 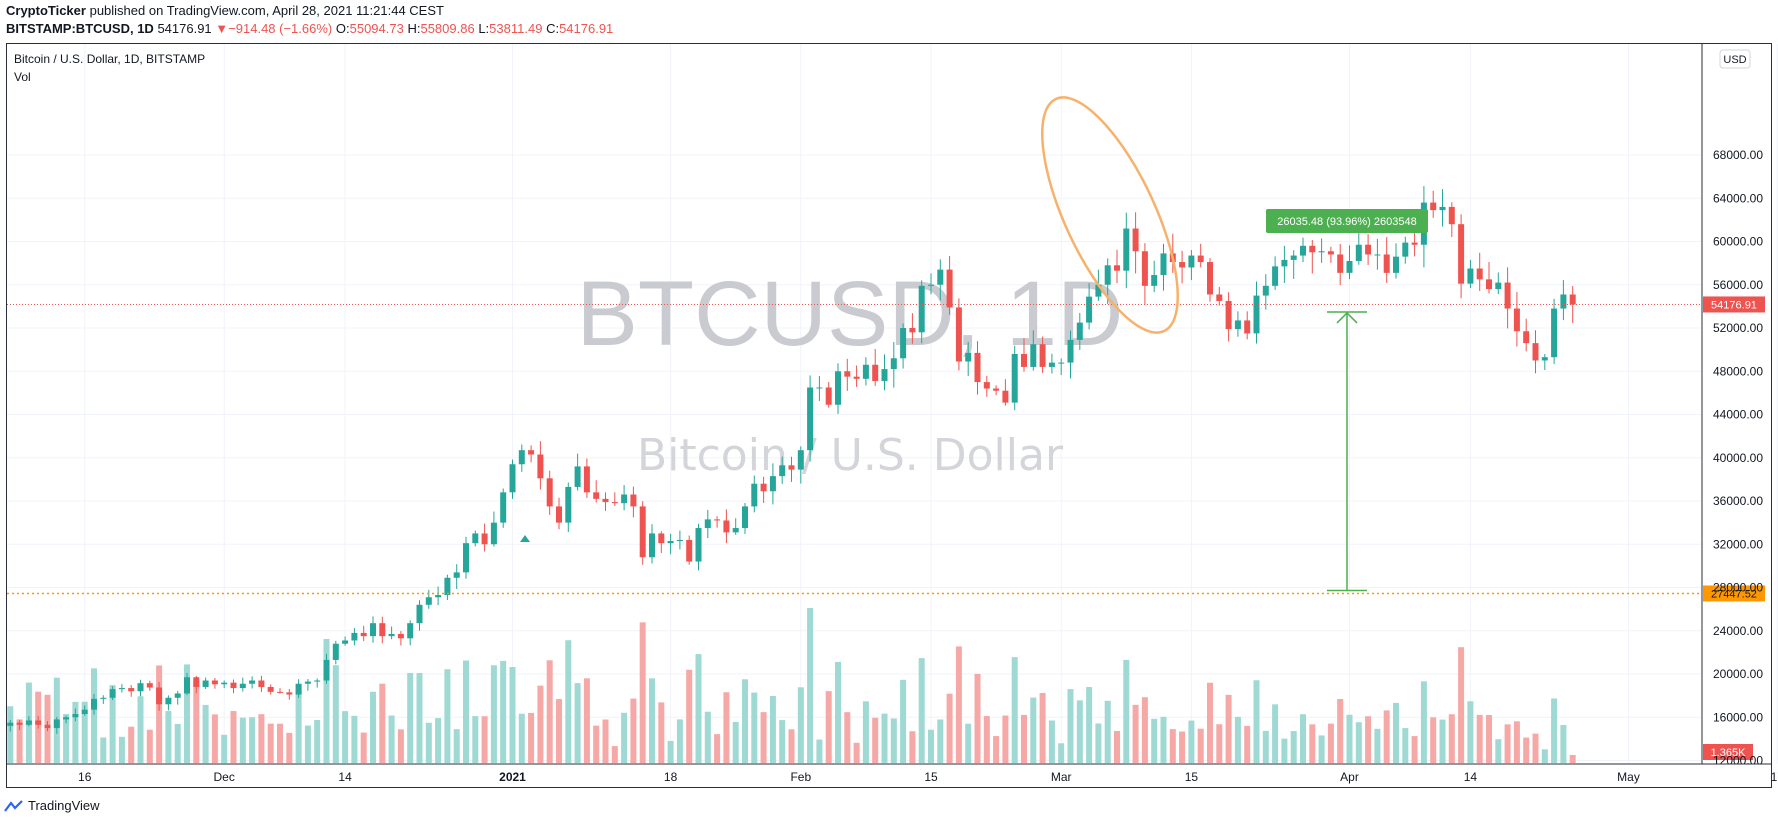 What do you see at coordinates (671, 777) in the screenshot?
I see `time-tick-label: 18` at bounding box center [671, 777].